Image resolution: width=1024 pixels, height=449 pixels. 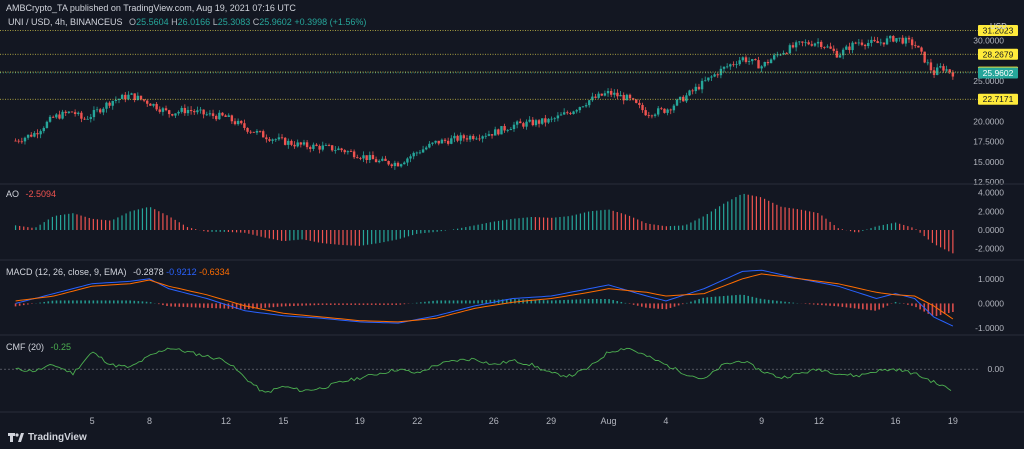 I want to click on y-tick-label: 1.0000, so click(x=991, y=279).